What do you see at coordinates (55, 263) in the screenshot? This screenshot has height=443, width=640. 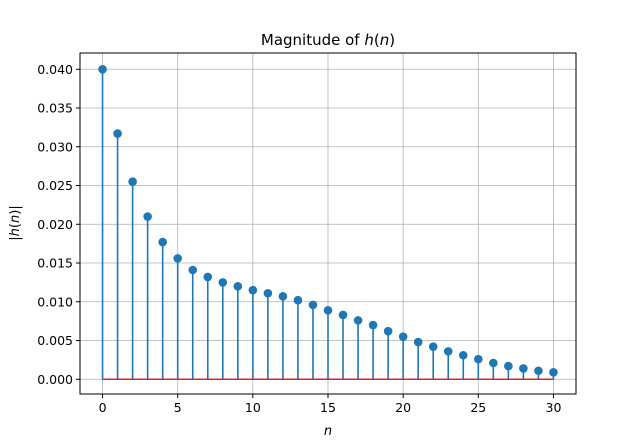 I see `y-tick-label: 0.015` at bounding box center [55, 263].